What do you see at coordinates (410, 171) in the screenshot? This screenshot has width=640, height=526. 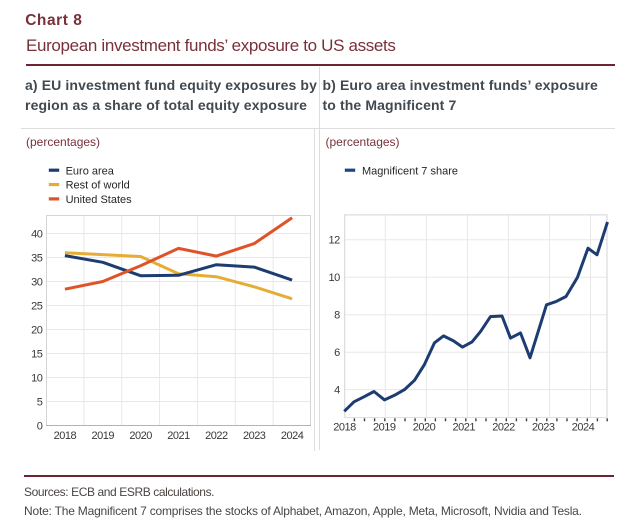 I see `svg-text: Magnificent 7 share` at bounding box center [410, 171].